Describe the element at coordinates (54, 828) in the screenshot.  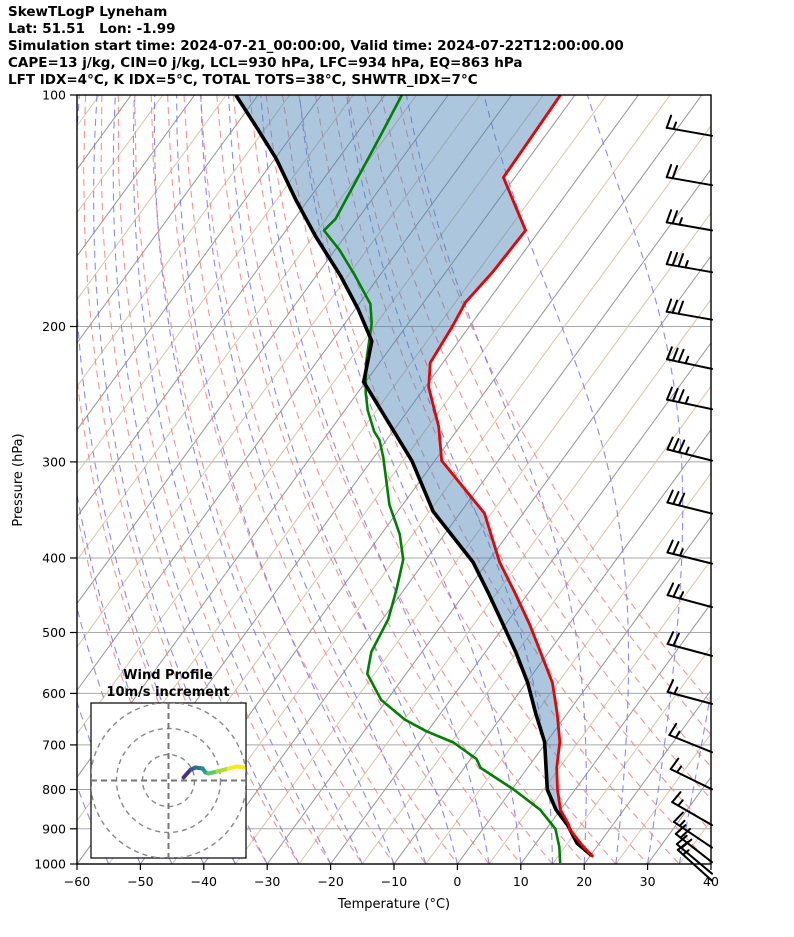
I see `y-tick-label: 900` at that location.